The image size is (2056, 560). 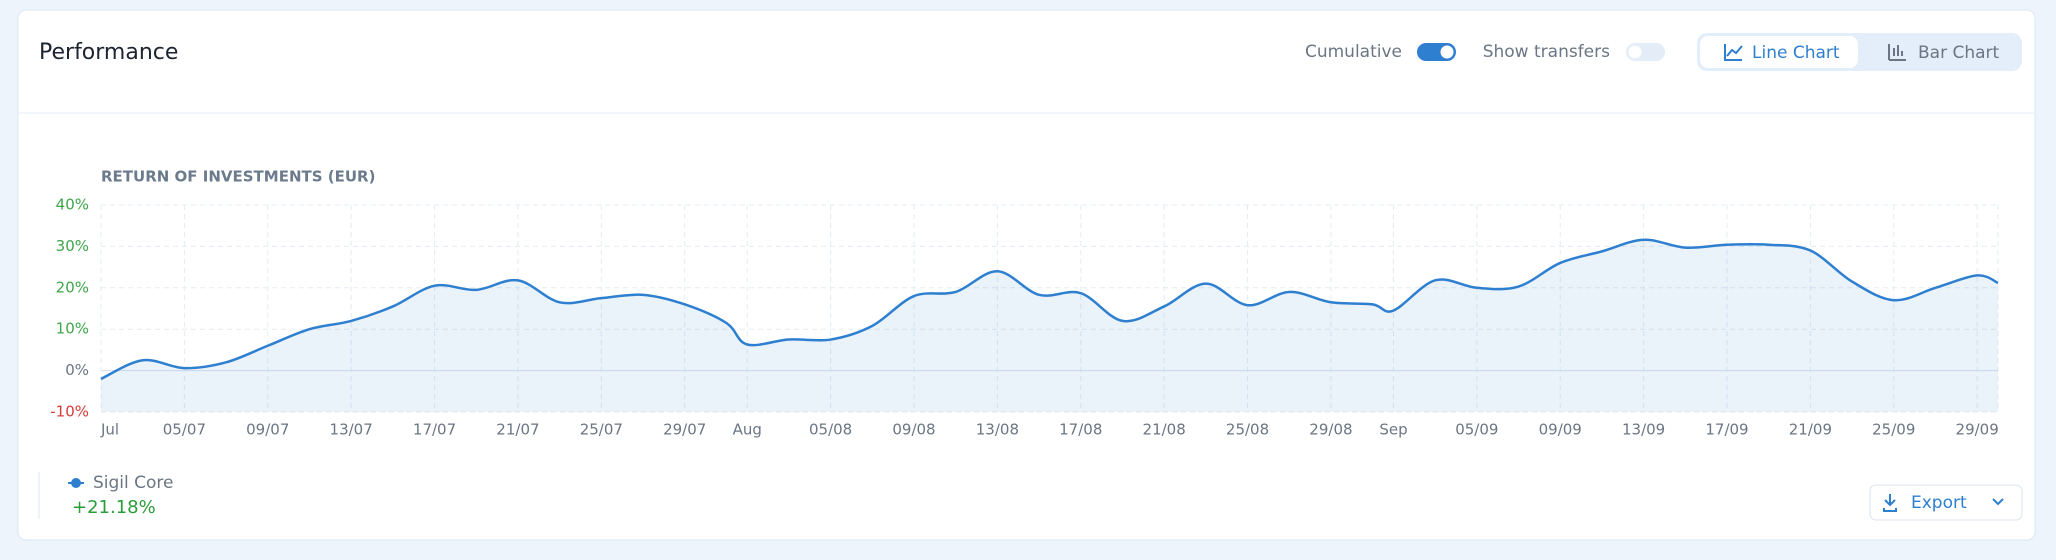 What do you see at coordinates (1643, 430) in the screenshot?
I see `x-tick-label: 13/09` at bounding box center [1643, 430].